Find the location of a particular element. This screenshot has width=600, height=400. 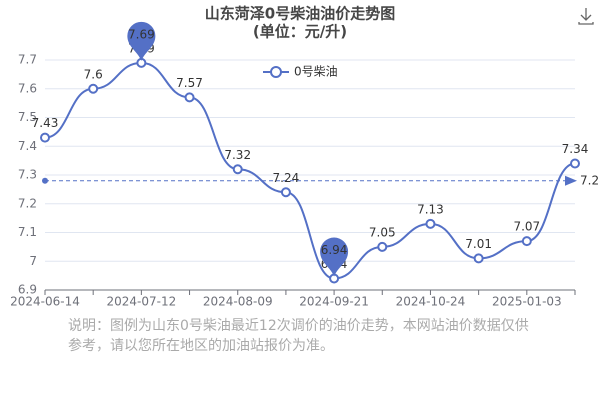

data-label: 7.32 is located at coordinates (237, 155).